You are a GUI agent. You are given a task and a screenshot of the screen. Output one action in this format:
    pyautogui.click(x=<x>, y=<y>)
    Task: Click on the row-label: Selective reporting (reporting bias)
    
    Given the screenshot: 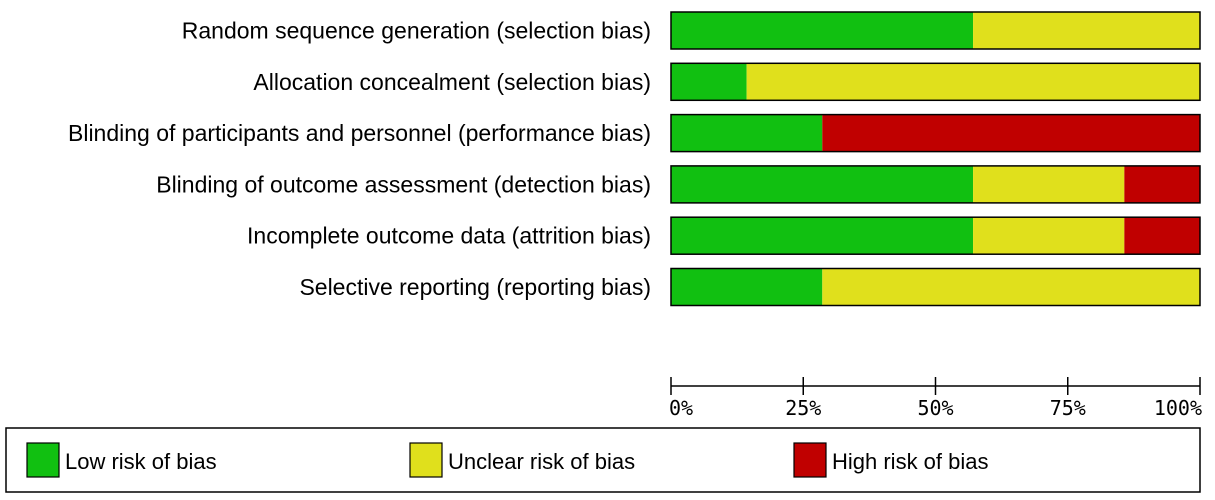 What is the action you would take?
    pyautogui.click(x=475, y=287)
    